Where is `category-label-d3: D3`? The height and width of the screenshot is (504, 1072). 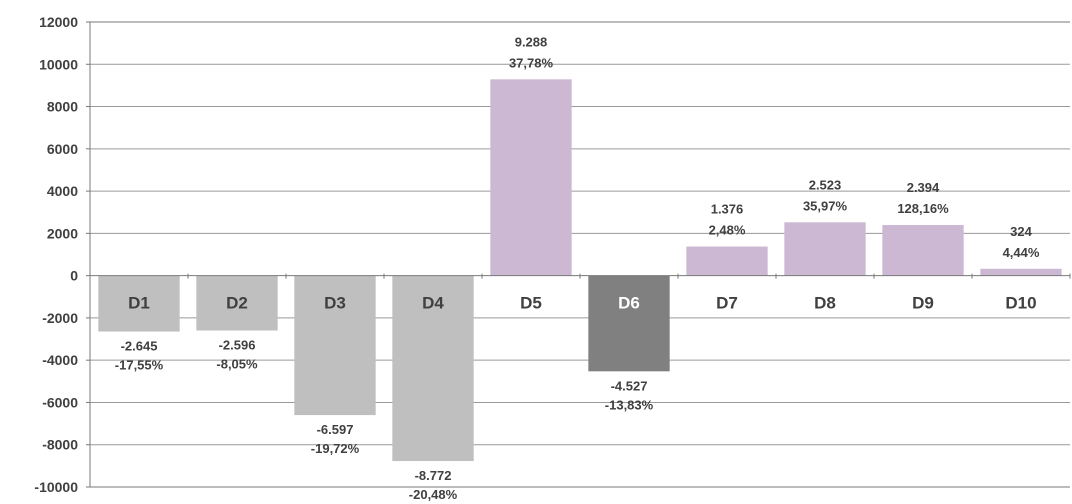
category-label-d3: D3 is located at coordinates (335, 303).